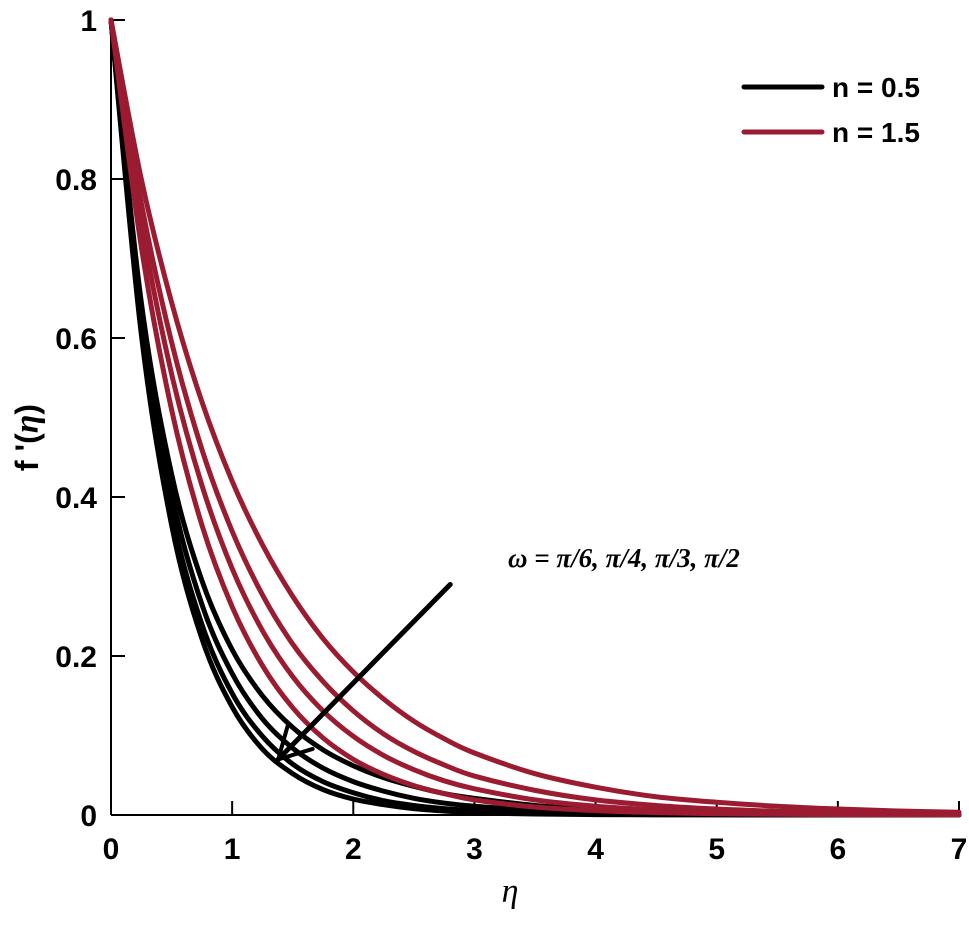 Image resolution: width=969 pixels, height=932 pixels. Describe the element at coordinates (510, 891) in the screenshot. I see `x-axis-title: η` at that location.